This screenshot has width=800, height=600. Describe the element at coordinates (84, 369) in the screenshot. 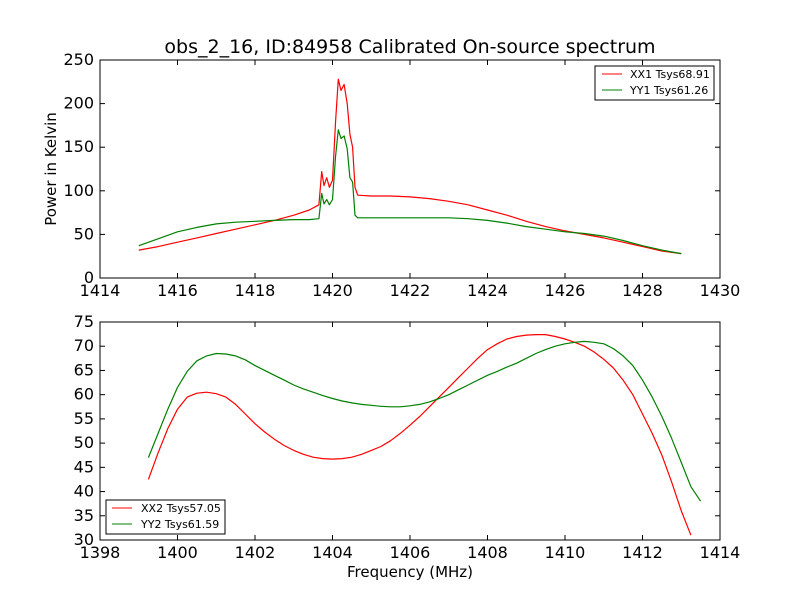

I see `y-tick-label: 65` at that location.